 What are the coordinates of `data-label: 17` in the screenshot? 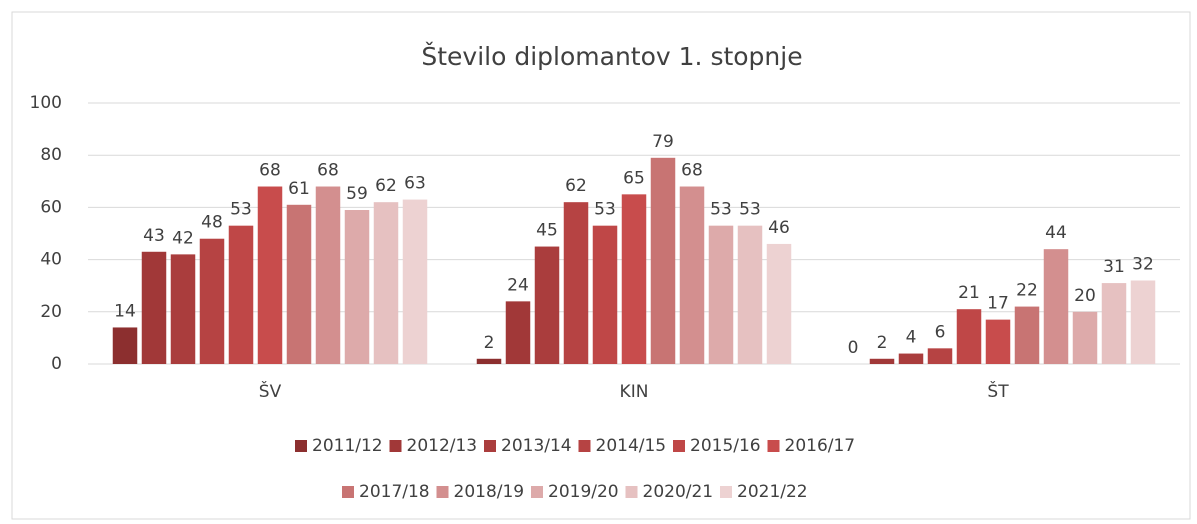 It's located at (998, 304).